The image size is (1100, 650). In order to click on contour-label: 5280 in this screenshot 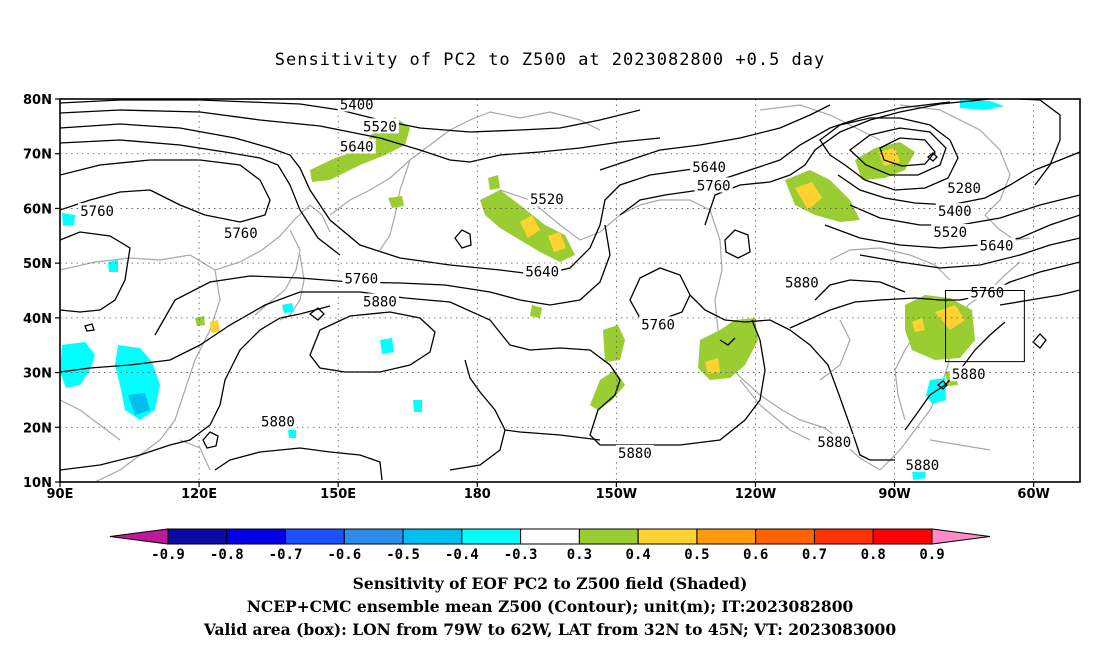, I will do `click(964, 189)`.